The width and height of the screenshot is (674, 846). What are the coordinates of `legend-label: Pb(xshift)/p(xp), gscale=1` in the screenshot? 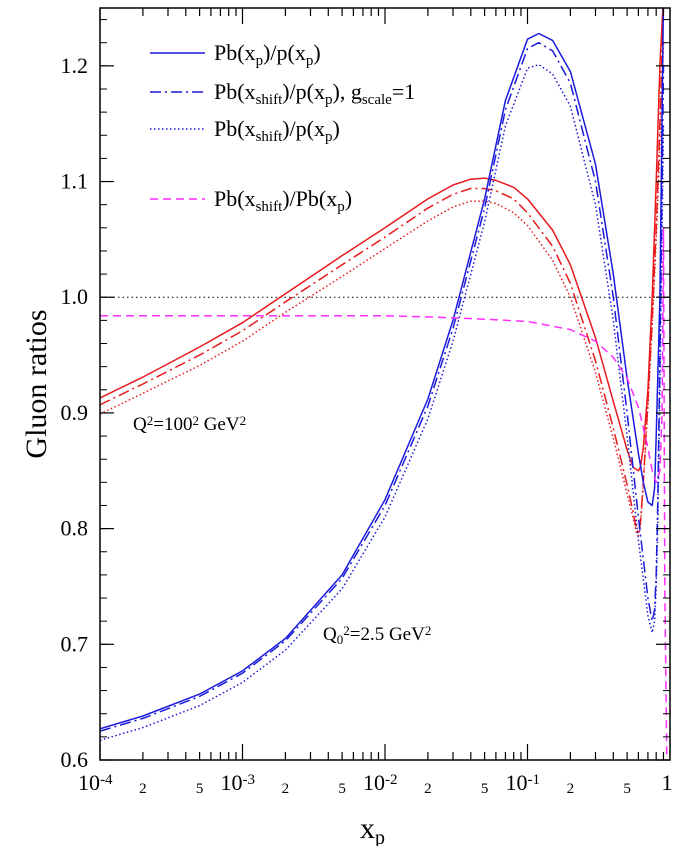 It's located at (314, 93).